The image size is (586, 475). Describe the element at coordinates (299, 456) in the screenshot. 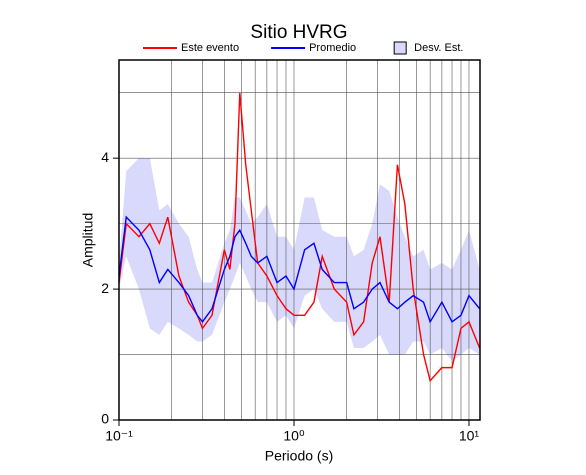

I see `x-axis-label: Periodo (s)` at that location.